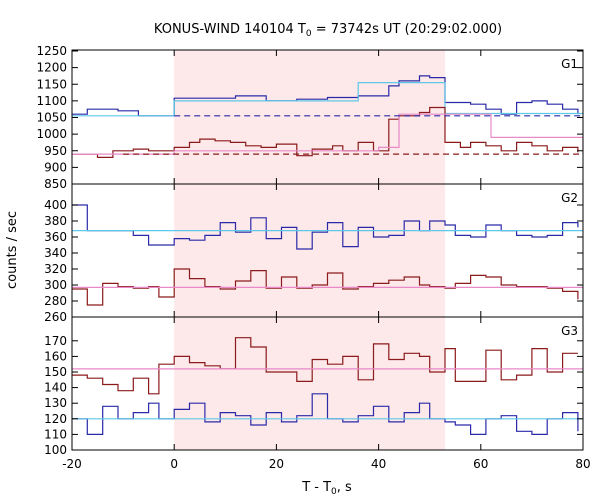  What do you see at coordinates (55, 285) in the screenshot?
I see `y-tick-label: 300` at bounding box center [55, 285].